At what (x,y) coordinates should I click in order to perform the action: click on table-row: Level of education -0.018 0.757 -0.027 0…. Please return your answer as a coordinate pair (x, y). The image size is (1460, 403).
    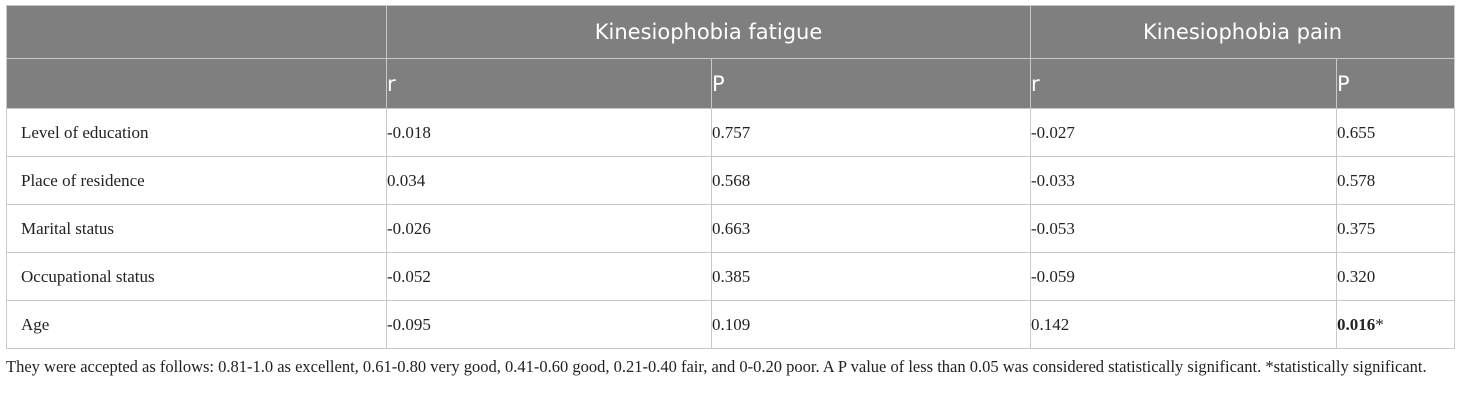
    Looking at the image, I should click on (731, 132).